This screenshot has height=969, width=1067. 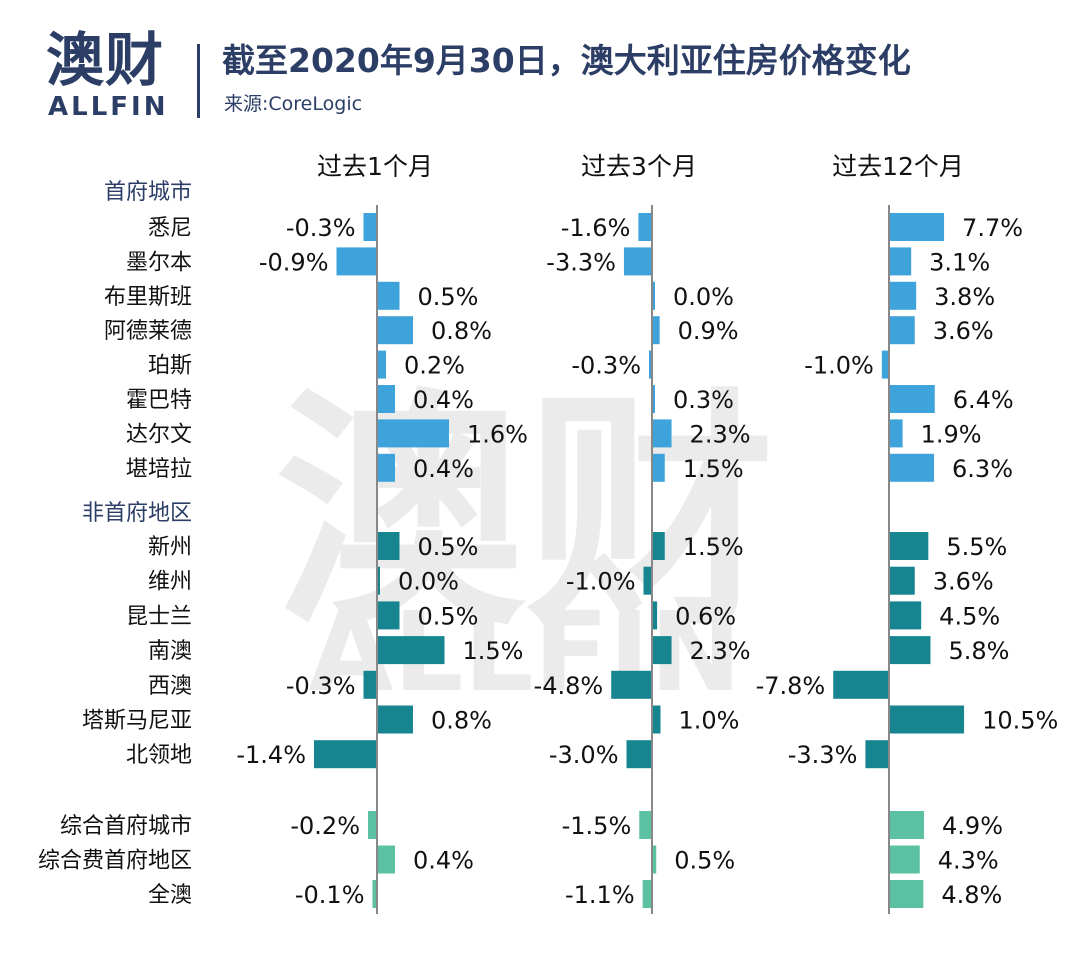 I want to click on category-label: 霍巴特, so click(x=159, y=400).